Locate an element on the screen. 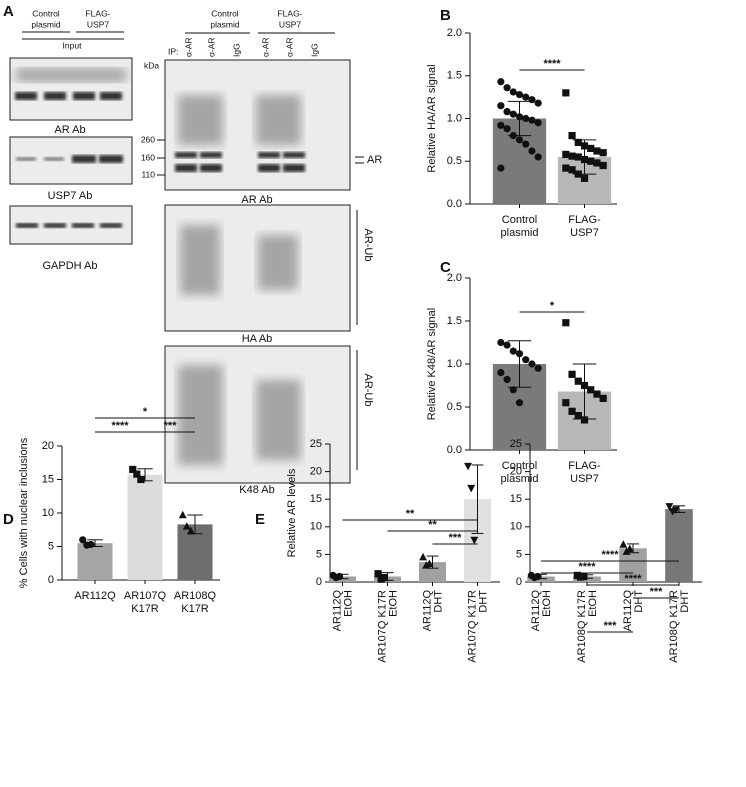  panel-label: C is located at coordinates (445, 267).